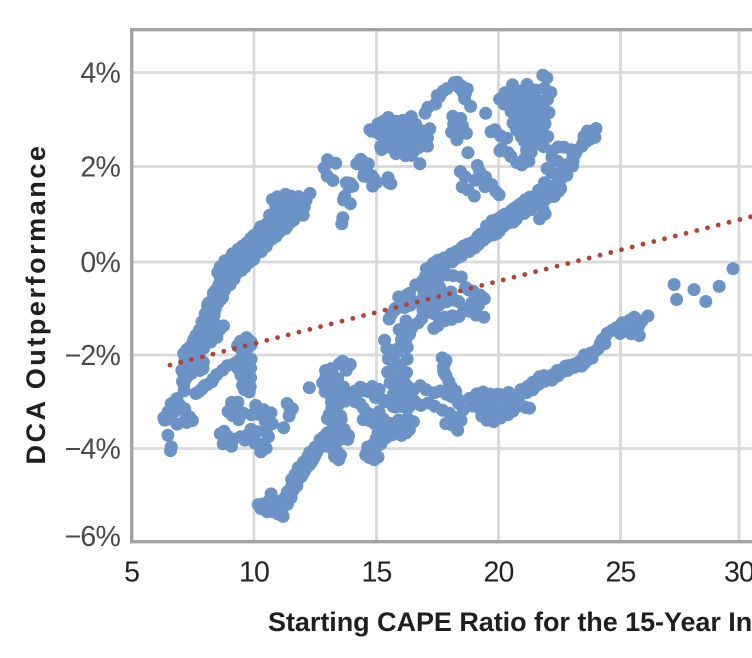 The image size is (752, 658). Describe the element at coordinates (738, 573) in the screenshot. I see `svg-text: 30` at that location.